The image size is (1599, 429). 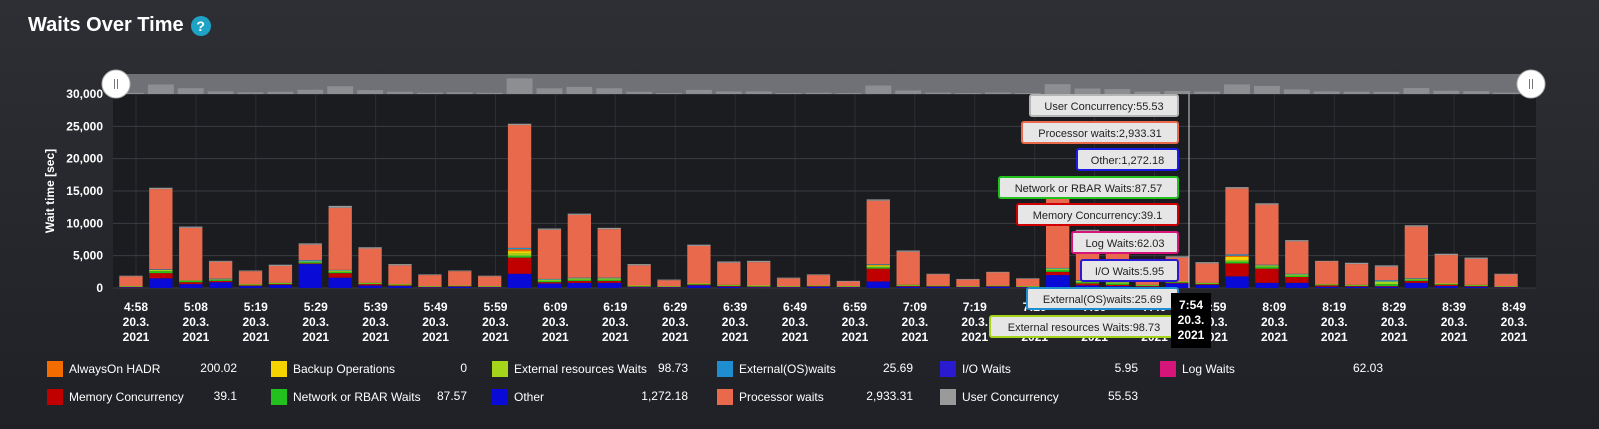 I want to click on range-navigator, so click(x=823, y=84).